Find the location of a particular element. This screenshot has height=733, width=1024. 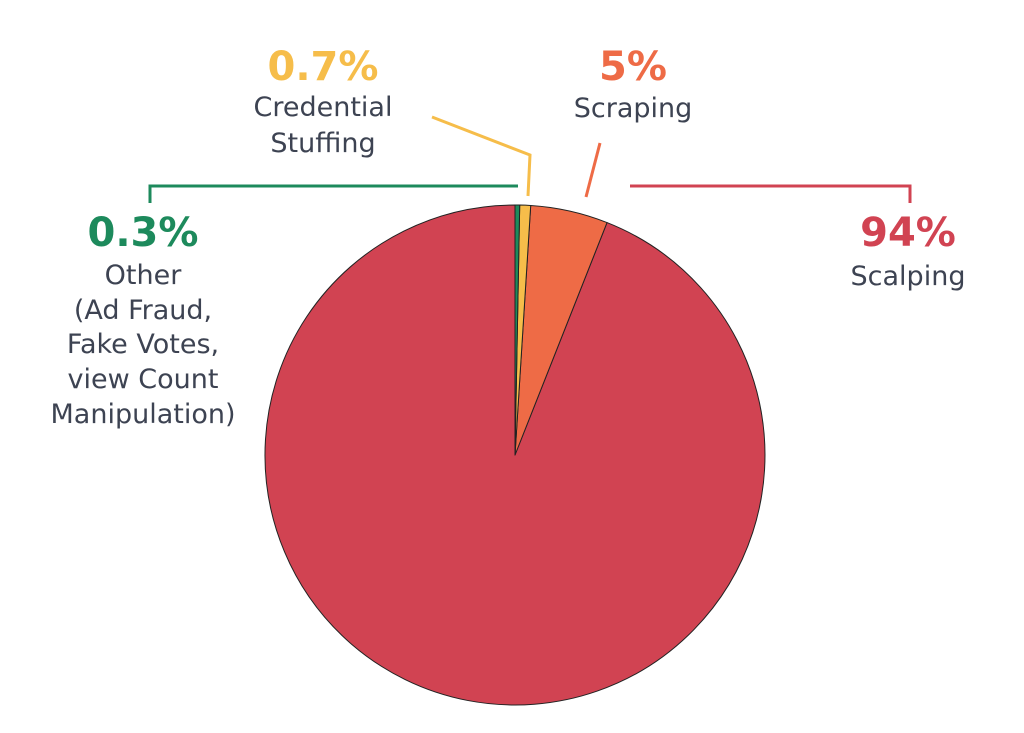

category-label-credential-line-2: Stuffing is located at coordinates (322, 143).